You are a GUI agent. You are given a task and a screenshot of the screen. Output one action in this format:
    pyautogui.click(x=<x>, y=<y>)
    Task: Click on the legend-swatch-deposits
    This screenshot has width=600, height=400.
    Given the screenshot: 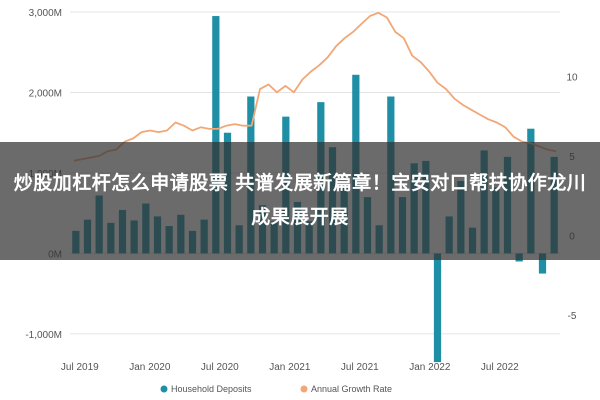 What is the action you would take?
    pyautogui.click(x=164, y=389)
    